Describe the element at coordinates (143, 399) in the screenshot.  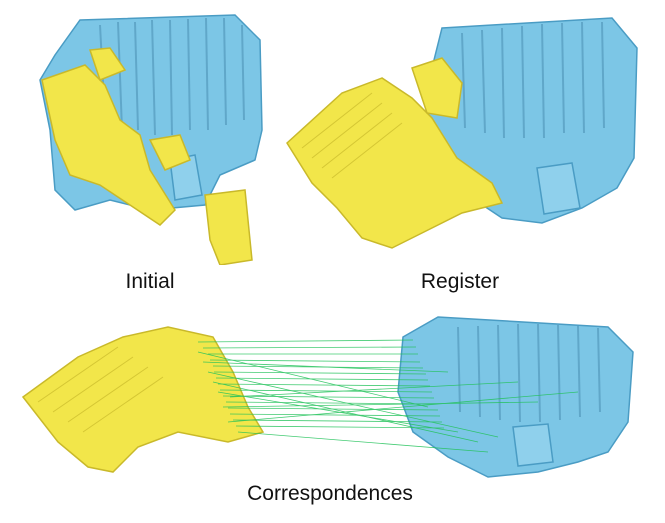
I see `correspondences-source-cloud` at that location.